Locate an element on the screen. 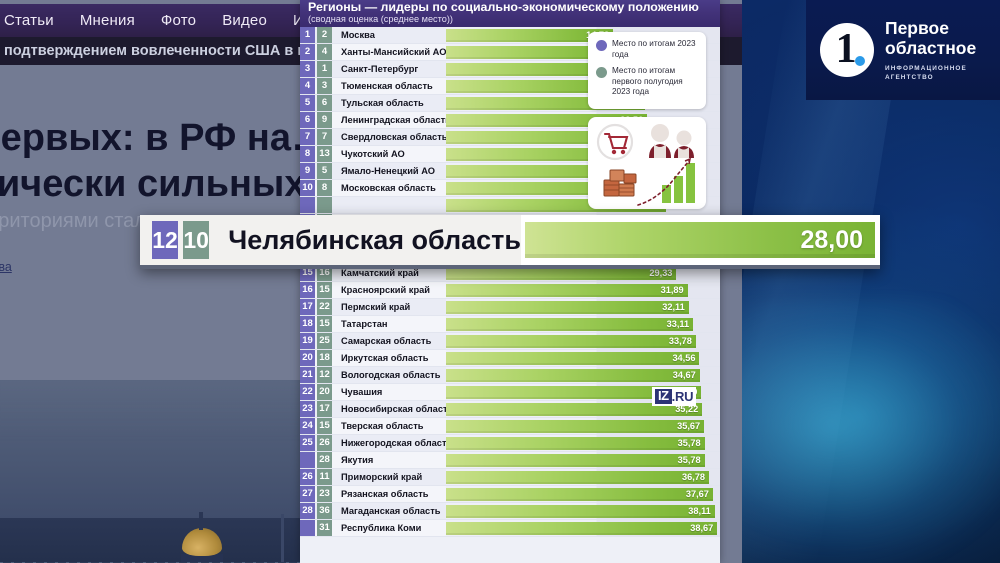 The height and width of the screenshot is (563, 1000). region-name: Красноярский край is located at coordinates (386, 290).